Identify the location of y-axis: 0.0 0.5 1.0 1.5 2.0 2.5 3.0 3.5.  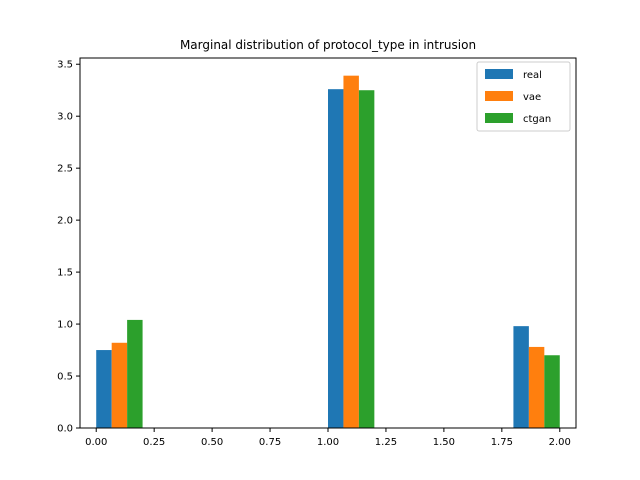
(68, 247).